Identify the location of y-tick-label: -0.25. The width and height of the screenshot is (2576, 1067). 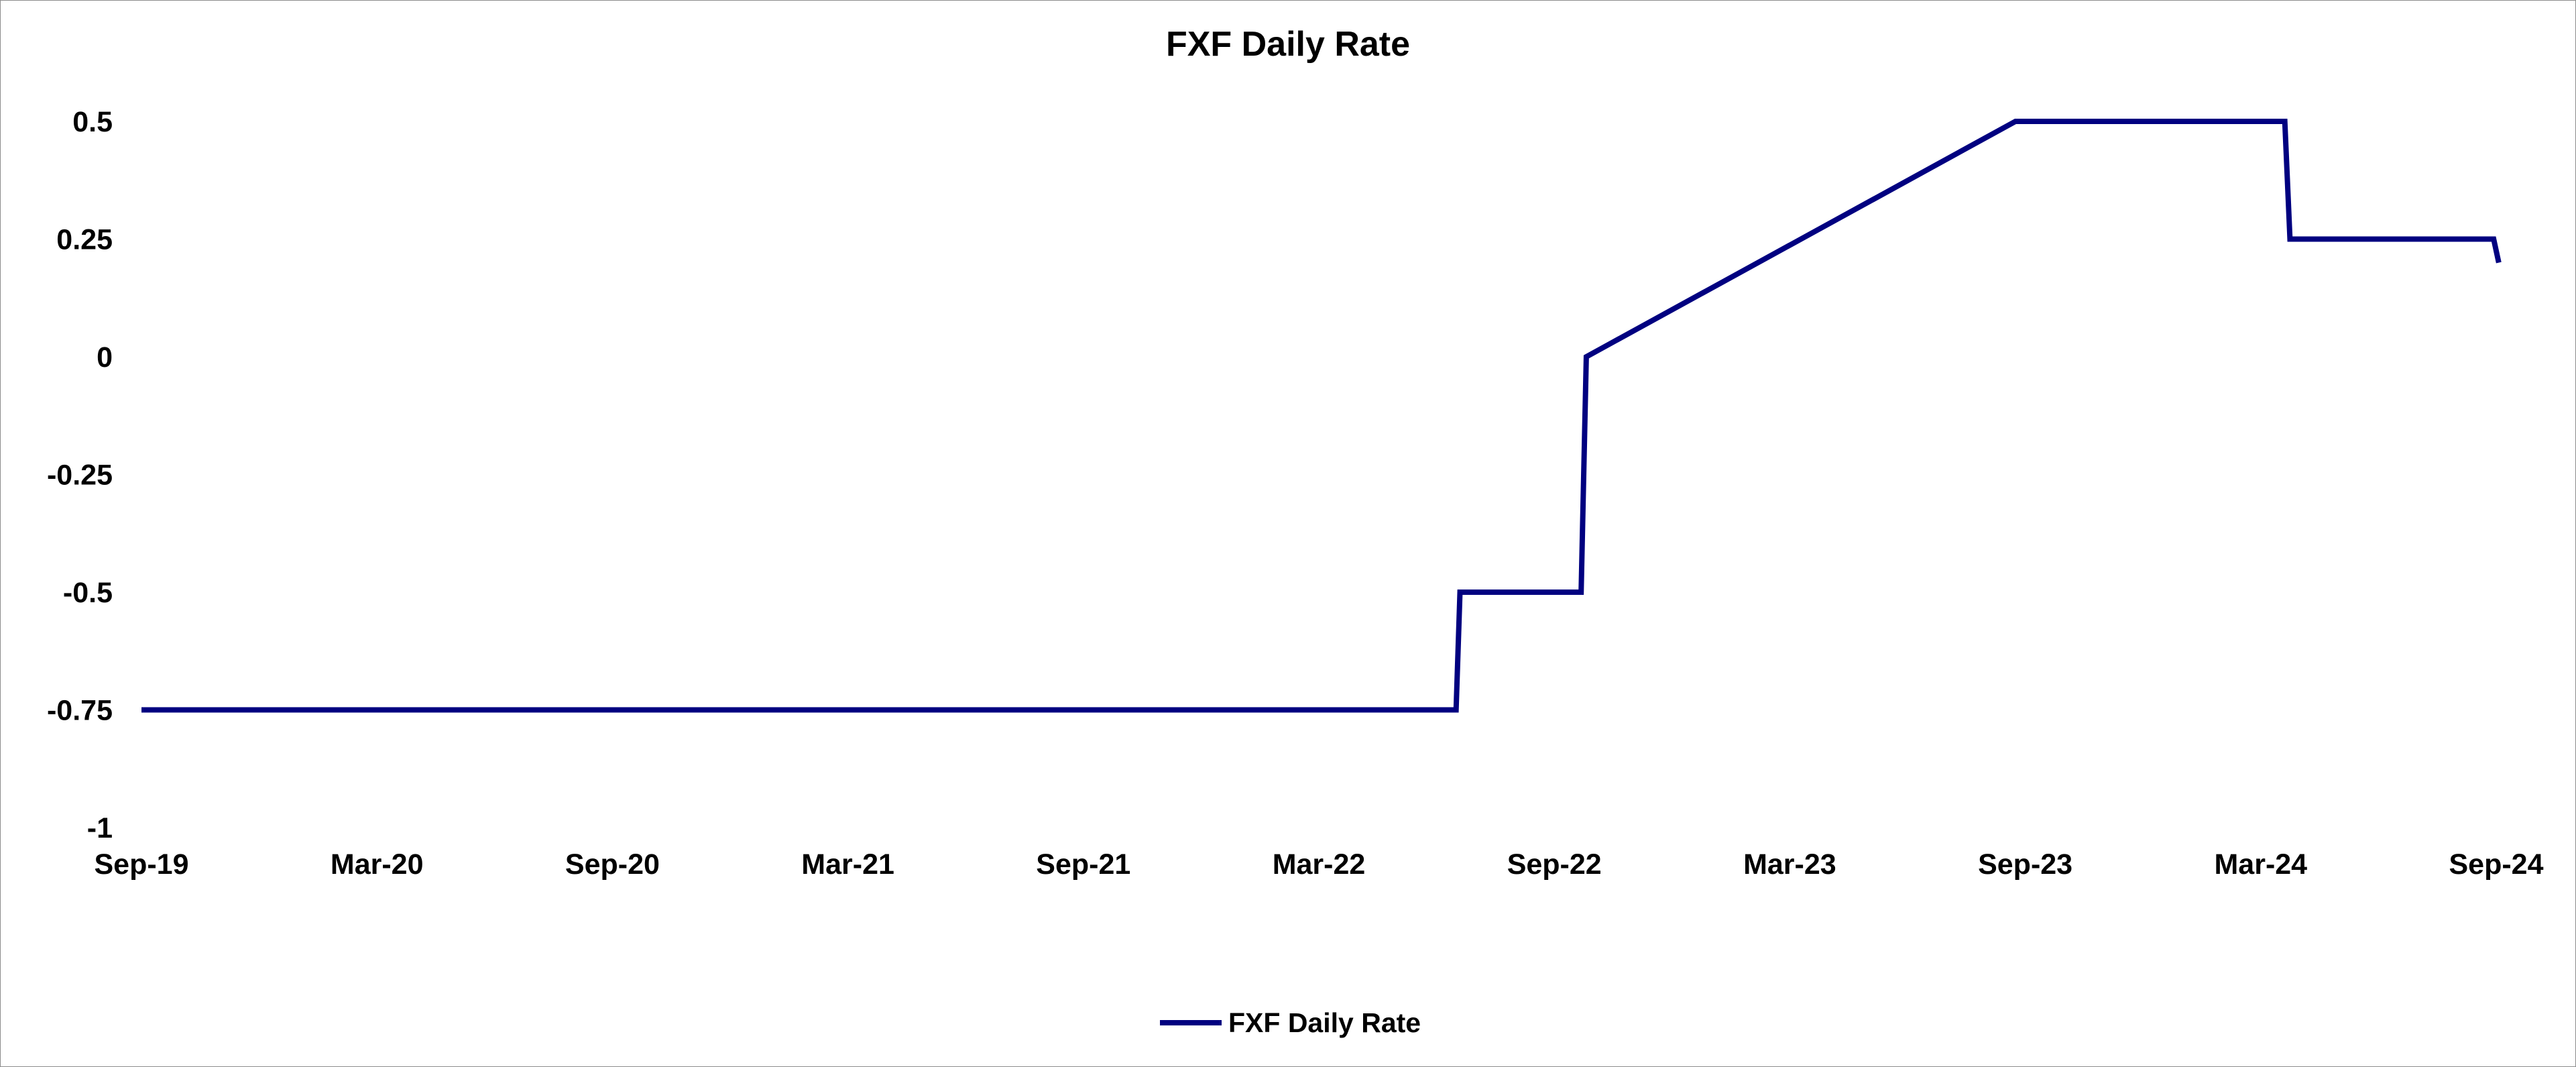
(80, 475).